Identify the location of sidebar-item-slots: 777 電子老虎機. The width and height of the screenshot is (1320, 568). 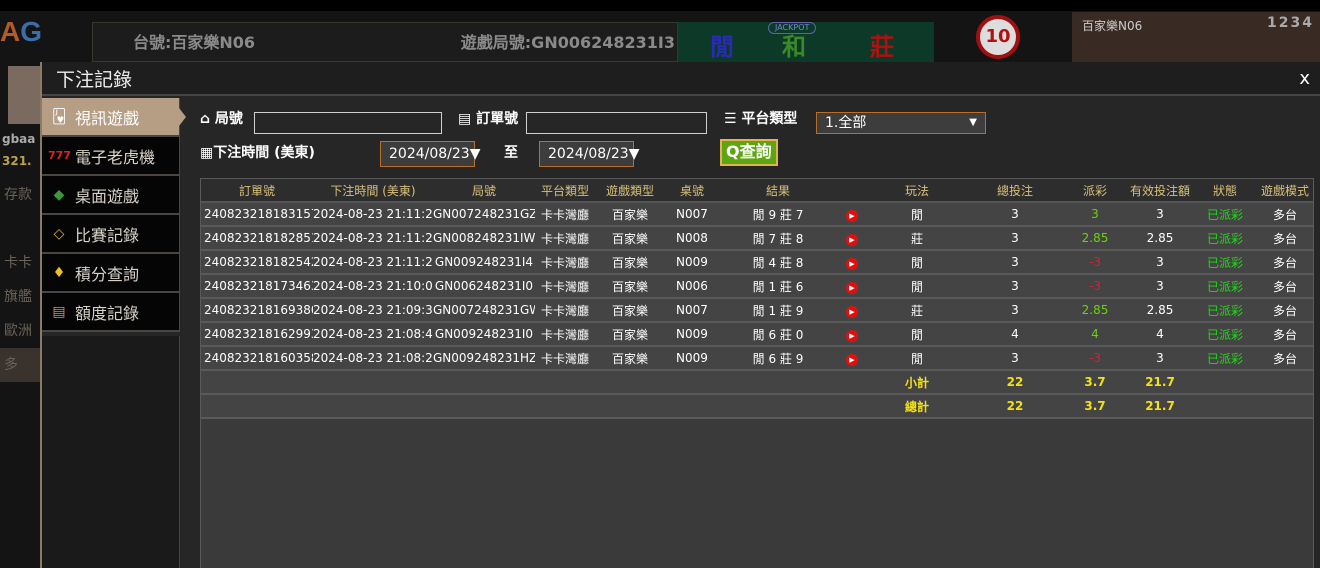
(111, 156).